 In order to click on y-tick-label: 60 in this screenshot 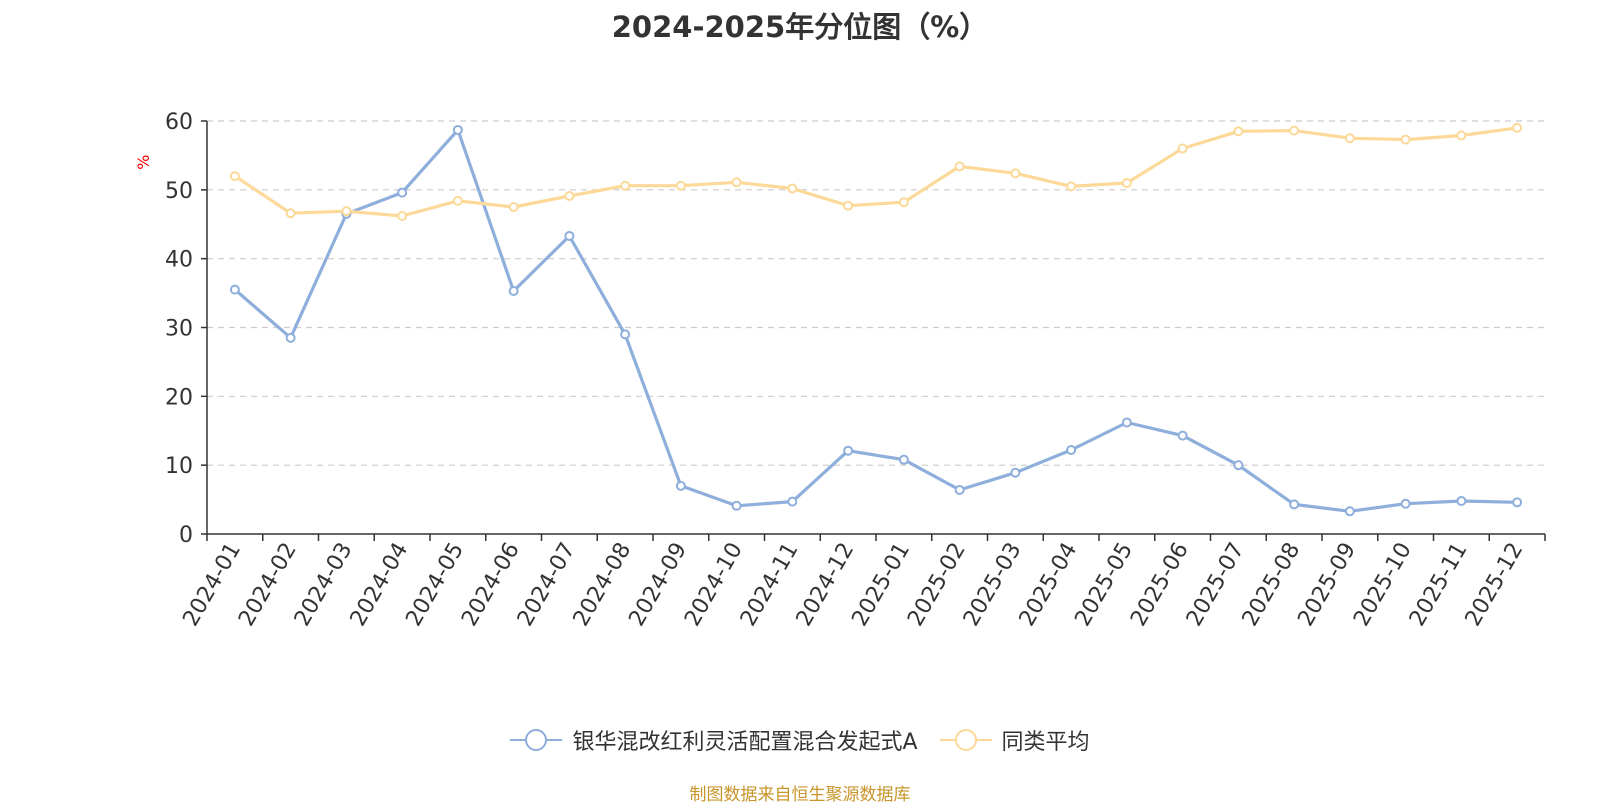, I will do `click(179, 122)`.